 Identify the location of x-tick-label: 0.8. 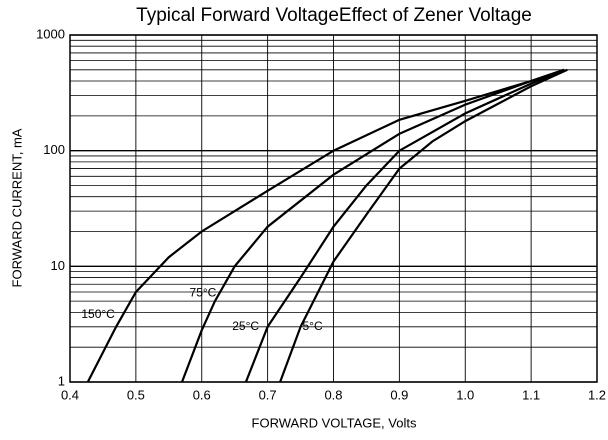
(333, 394).